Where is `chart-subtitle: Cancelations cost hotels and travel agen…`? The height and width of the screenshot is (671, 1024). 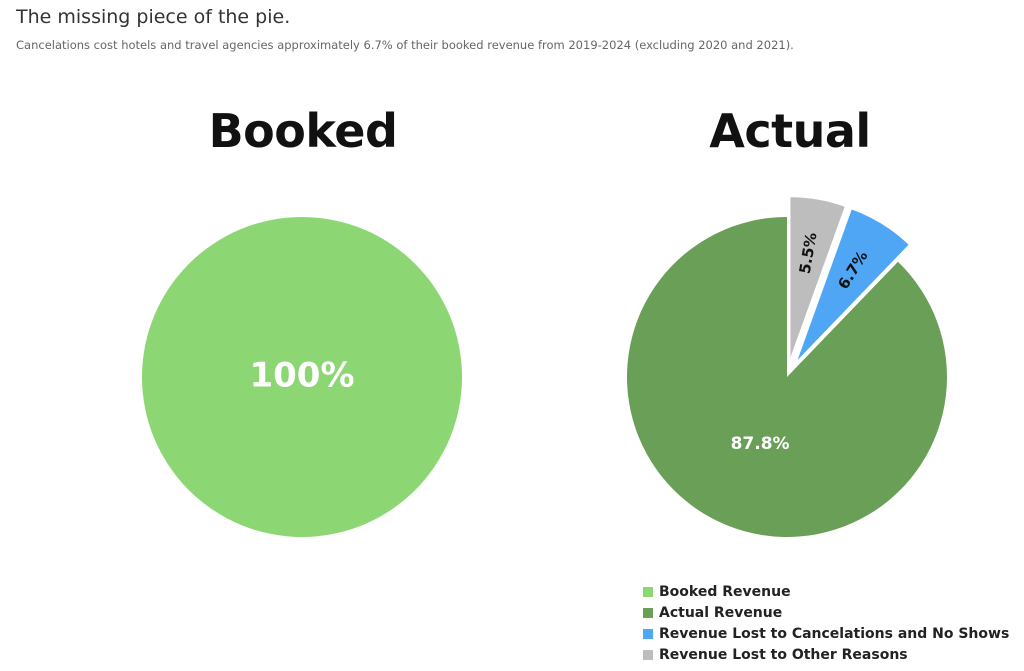
chart-subtitle: Cancelations cost hotels and travel agen… is located at coordinates (405, 45).